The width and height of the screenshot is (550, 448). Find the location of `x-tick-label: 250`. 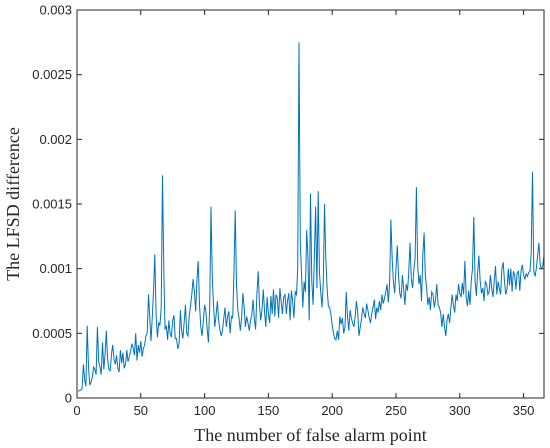

x-tick-label: 250 is located at coordinates (396, 410).